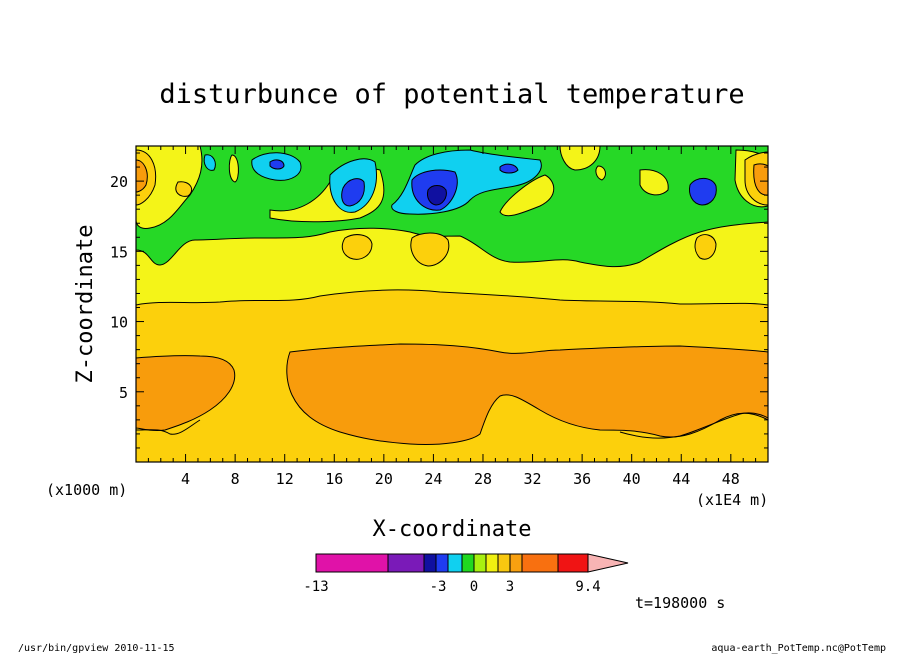 This screenshot has height=654, width=904. Describe the element at coordinates (85, 304) in the screenshot. I see `y-axis-label: Z-coordinate` at that location.